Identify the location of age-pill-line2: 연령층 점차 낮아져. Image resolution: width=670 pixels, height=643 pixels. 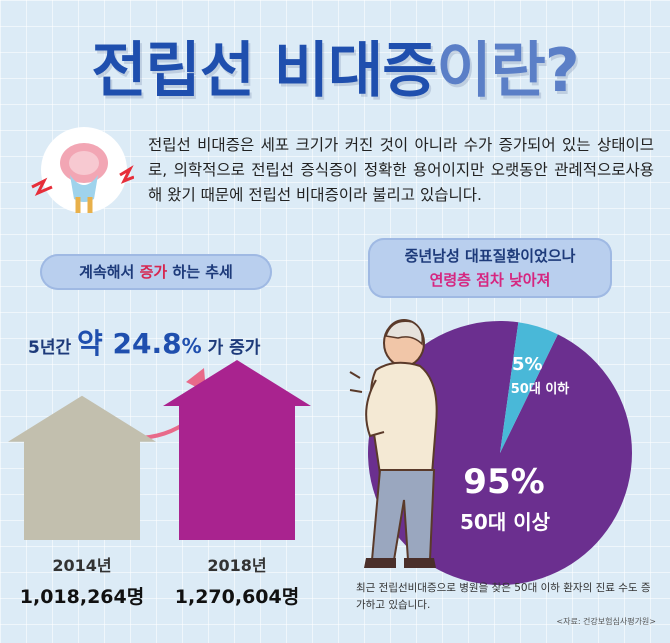
(490, 280).